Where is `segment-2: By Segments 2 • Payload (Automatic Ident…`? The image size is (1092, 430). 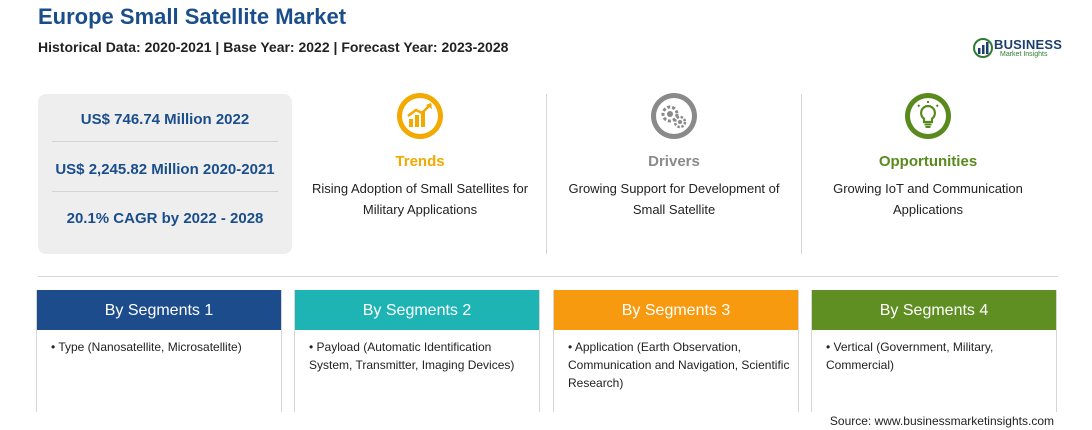
segment-2: By Segments 2 • Payload (Automatic Ident… is located at coordinates (417, 351).